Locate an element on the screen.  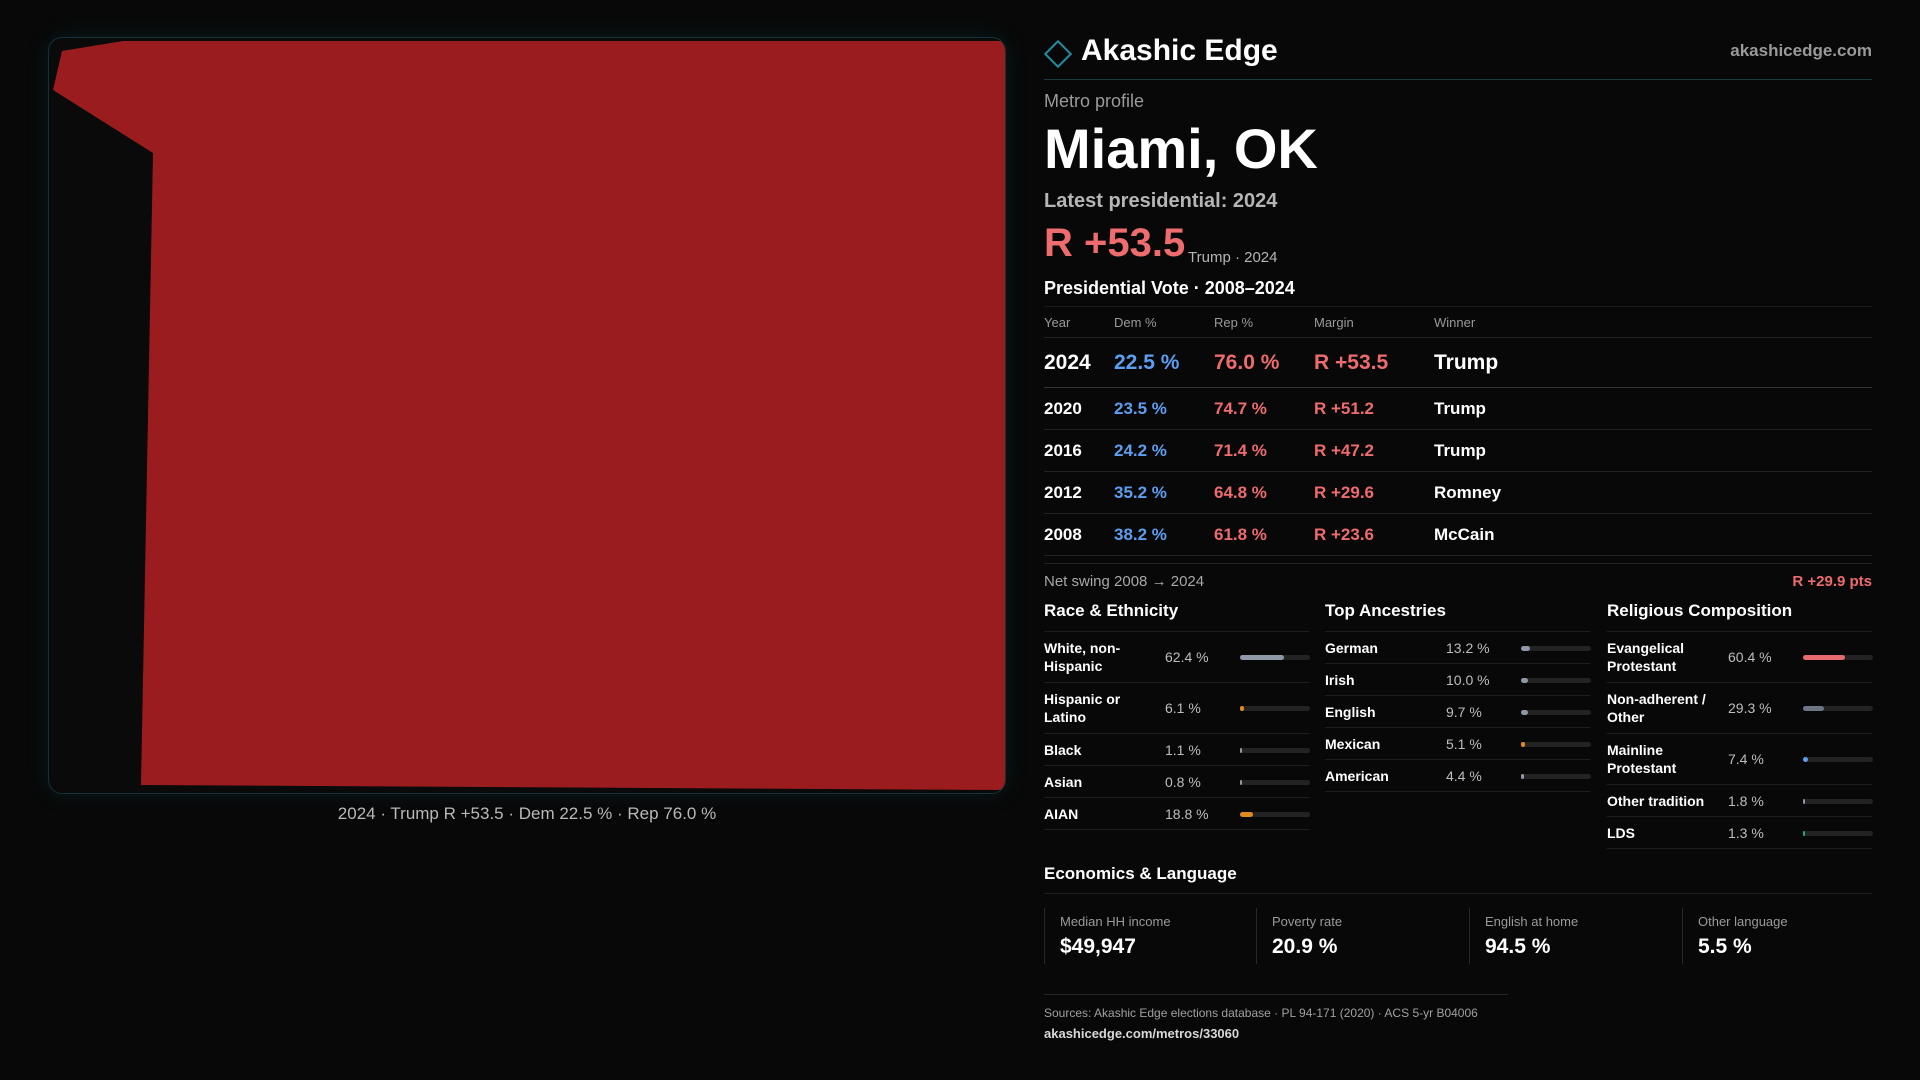
stat-label: English at home is located at coordinates (1532, 921).